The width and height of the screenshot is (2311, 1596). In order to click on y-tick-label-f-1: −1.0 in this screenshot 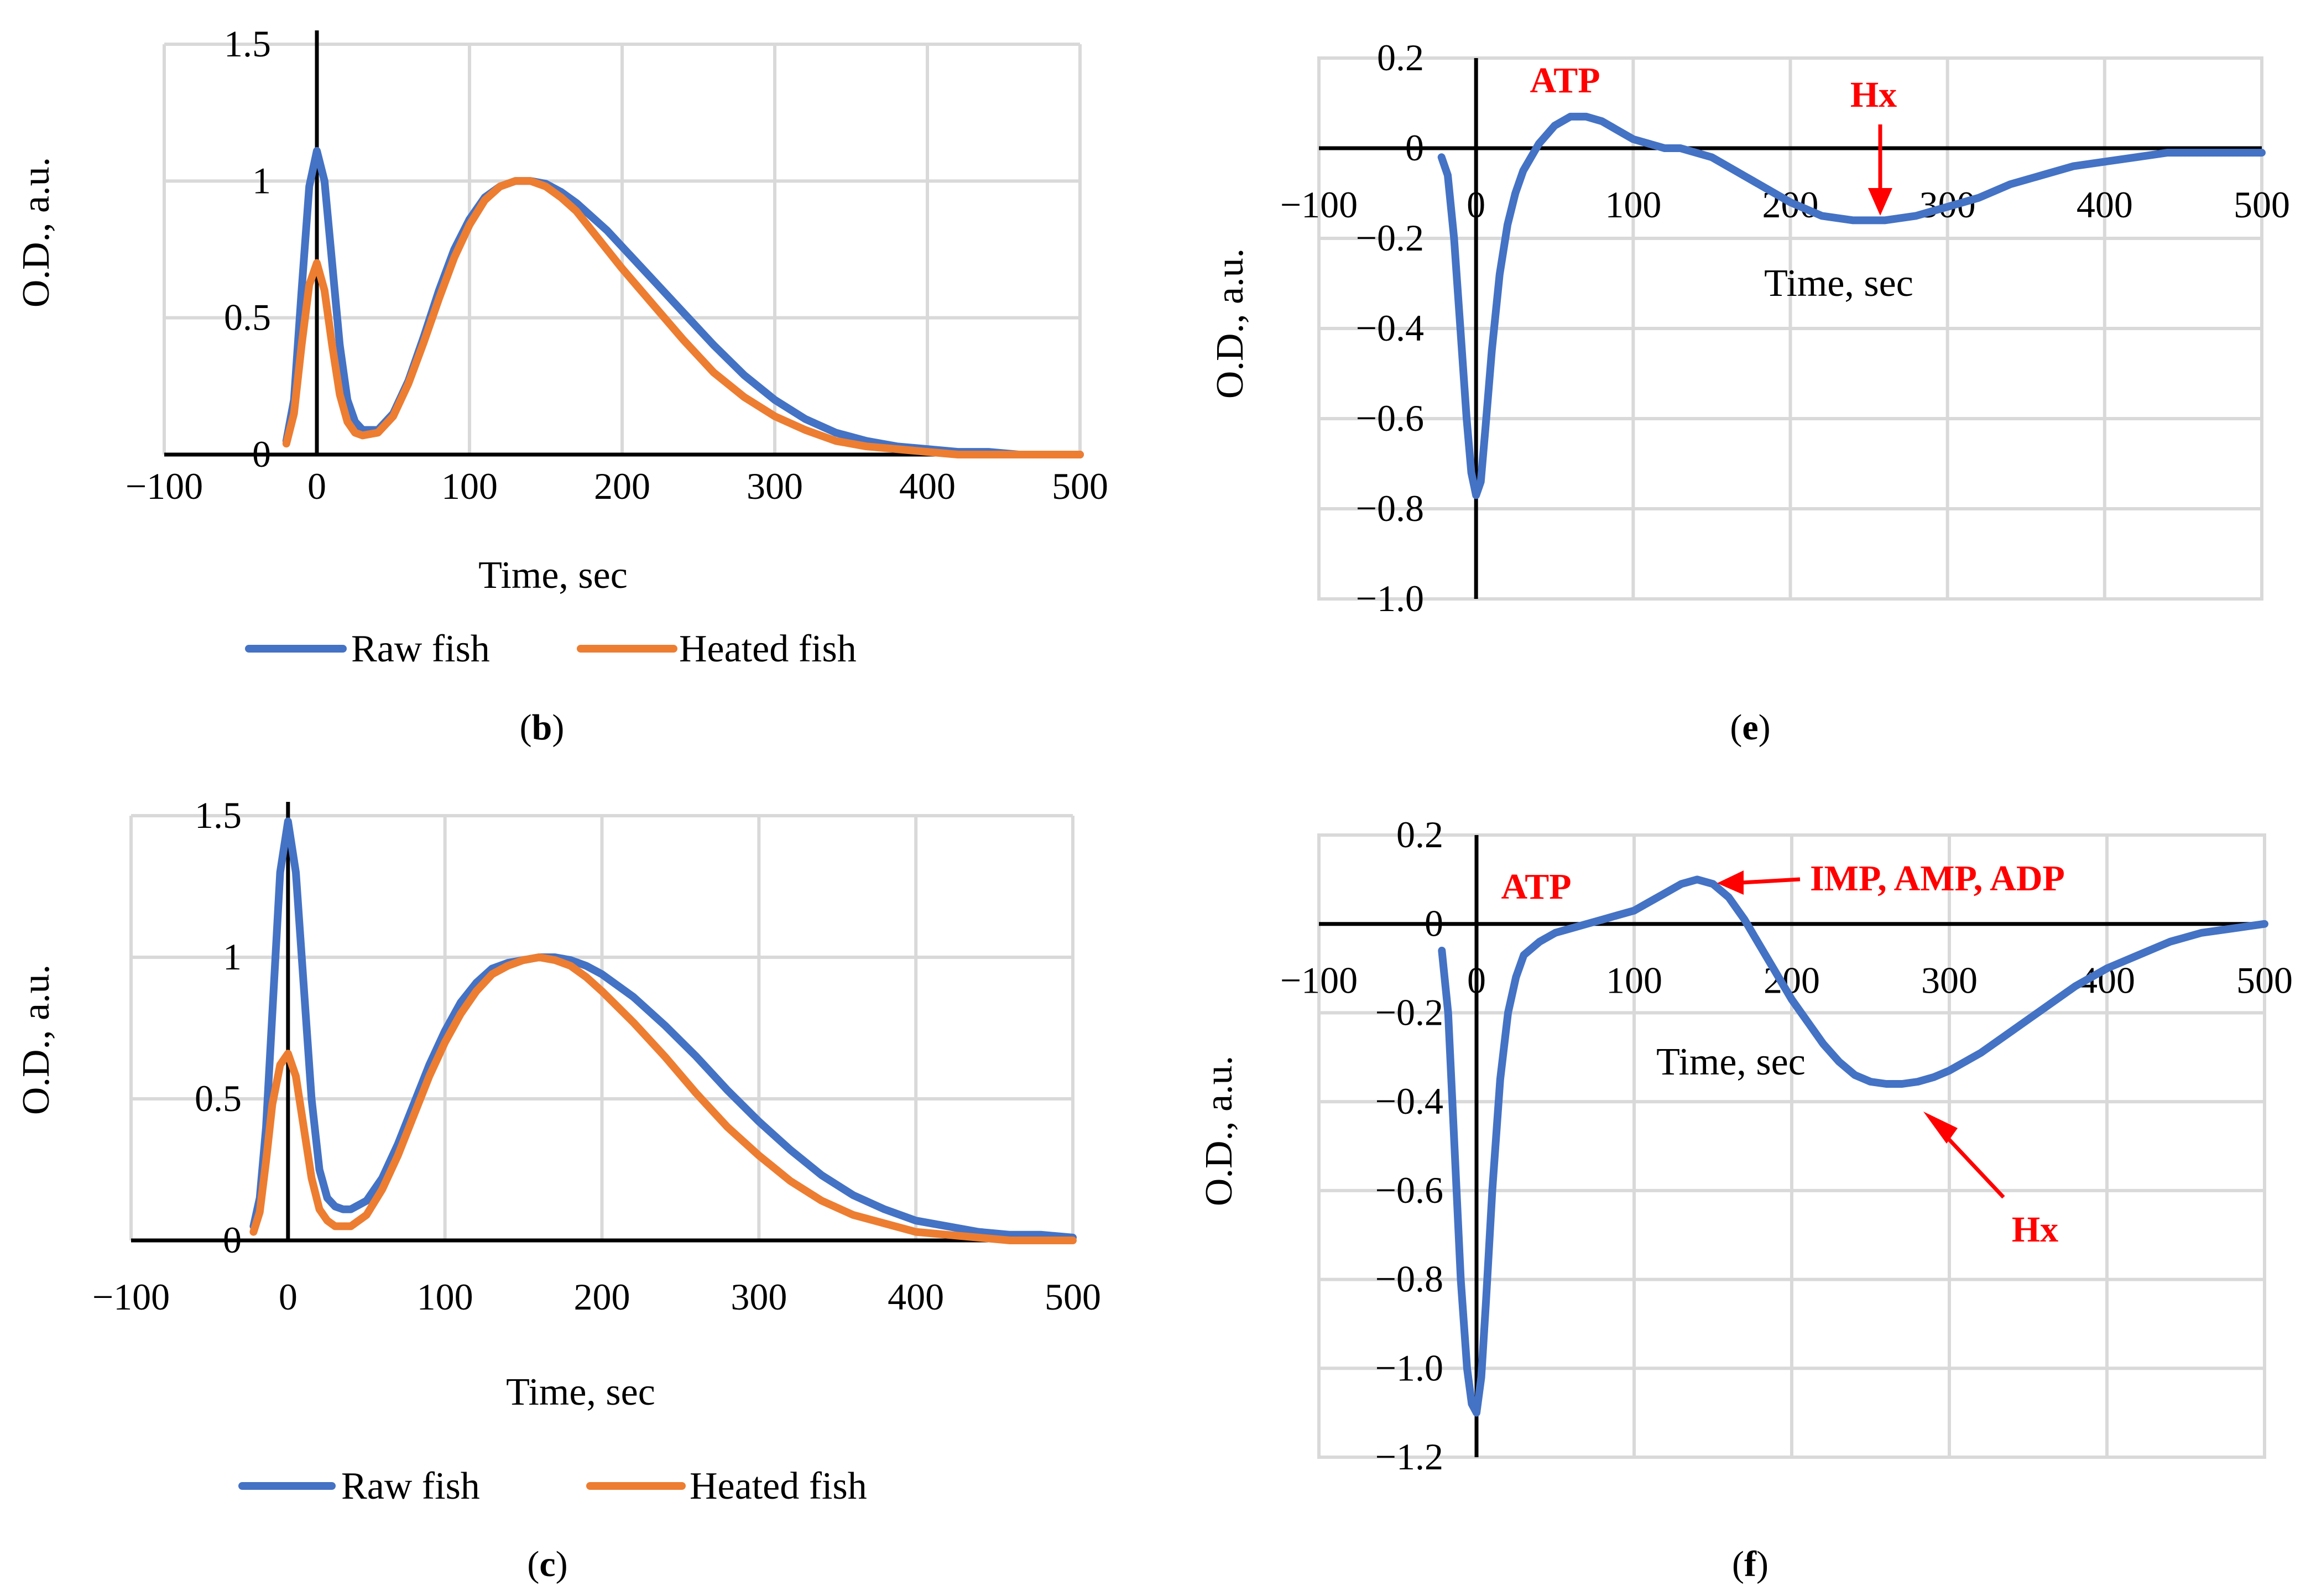, I will do `click(1409, 1368)`.